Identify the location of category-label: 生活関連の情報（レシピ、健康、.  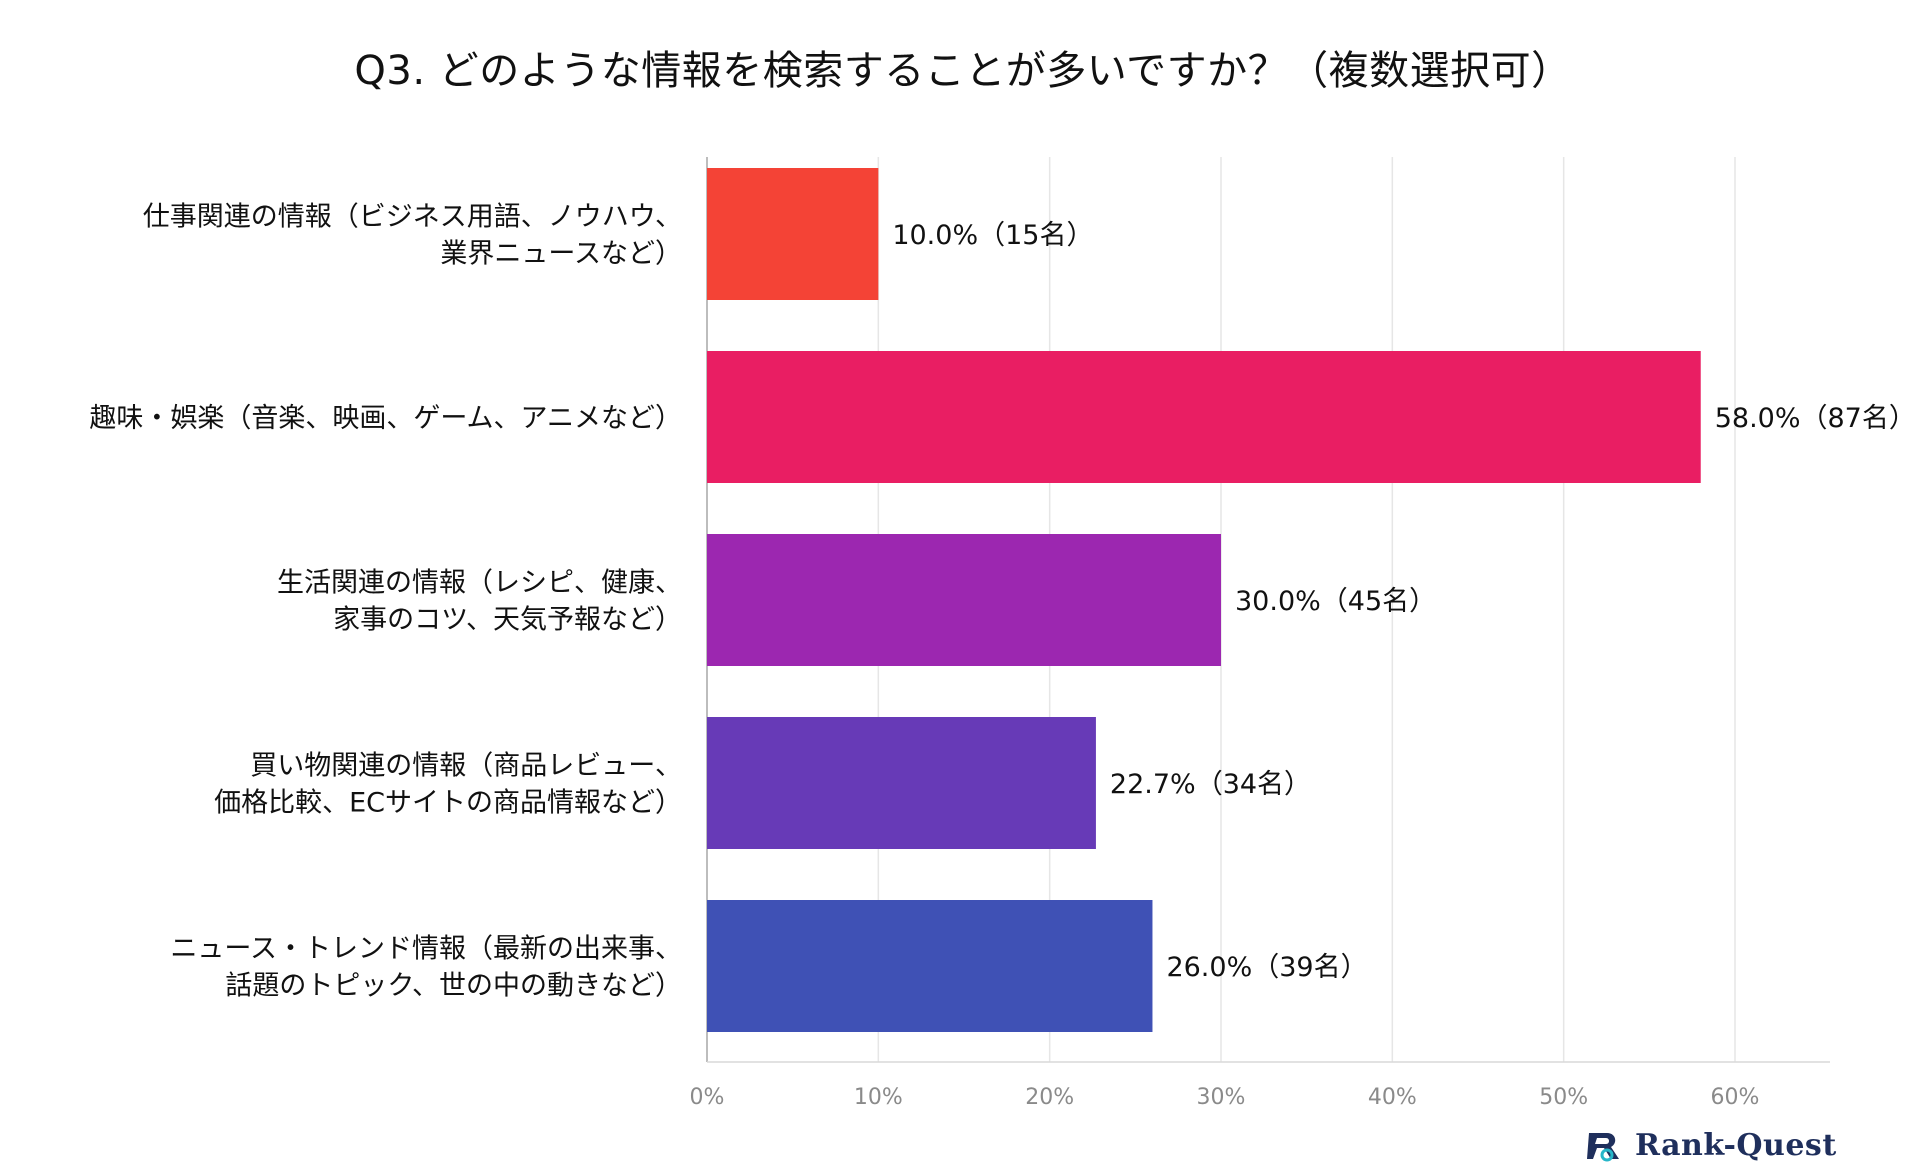
(479, 583).